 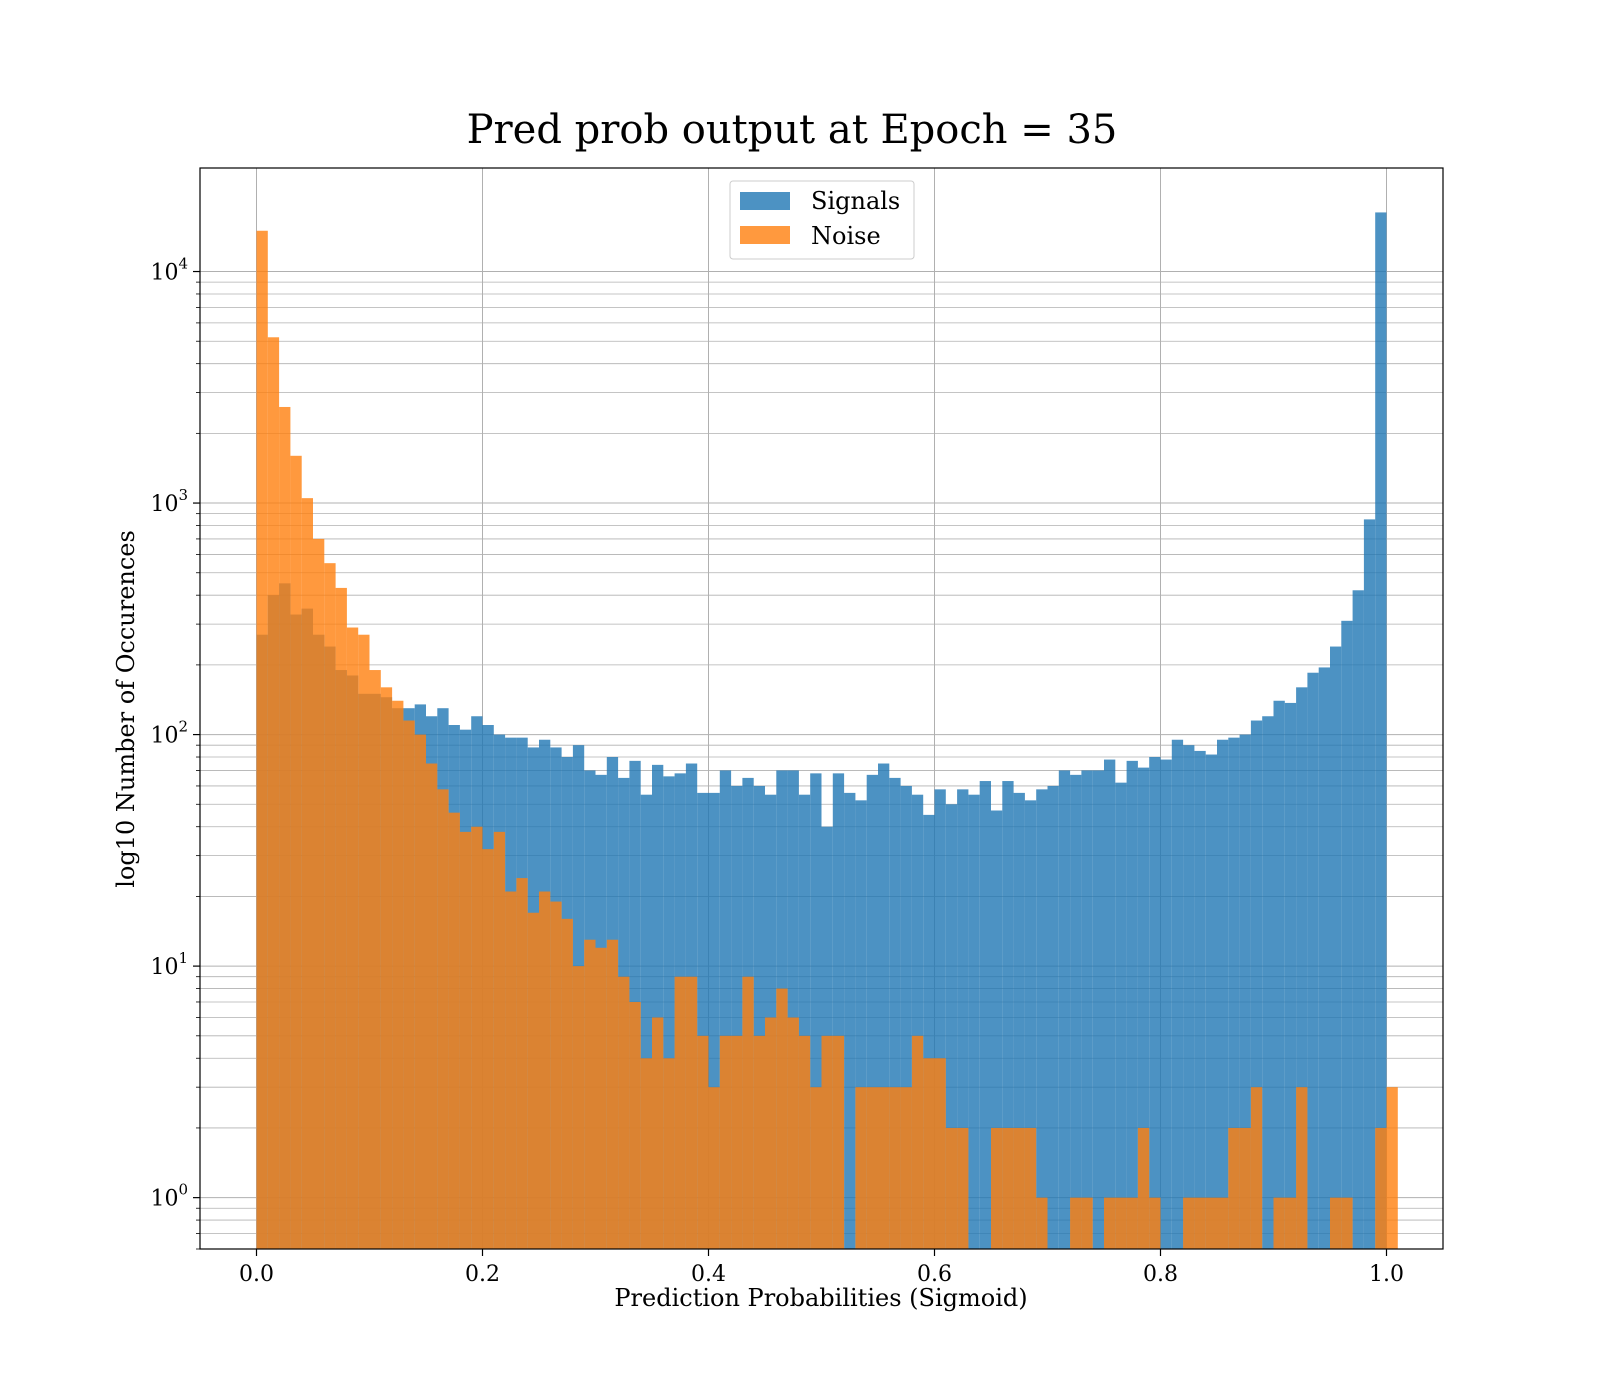 What do you see at coordinates (169, 270) in the screenshot?
I see `y-tick-label: 10⁴` at bounding box center [169, 270].